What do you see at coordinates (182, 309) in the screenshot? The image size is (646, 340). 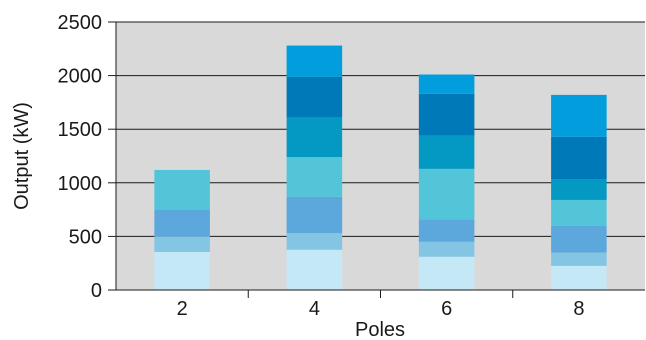 I see `x-tick-label: 2` at bounding box center [182, 309].